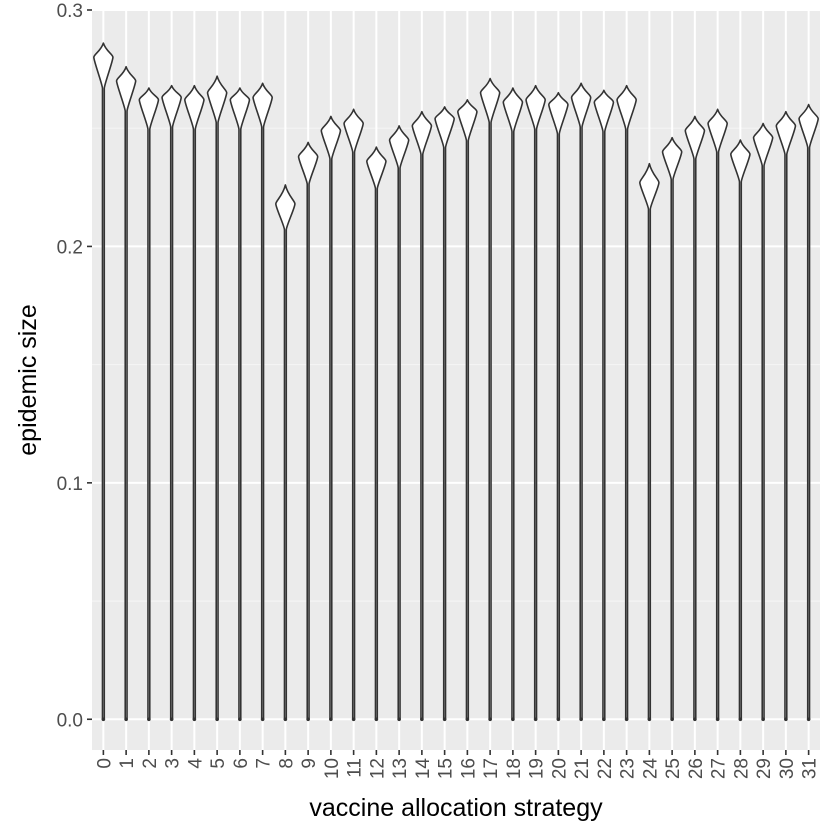  I want to click on x-tick-label: 11, so click(355, 768).